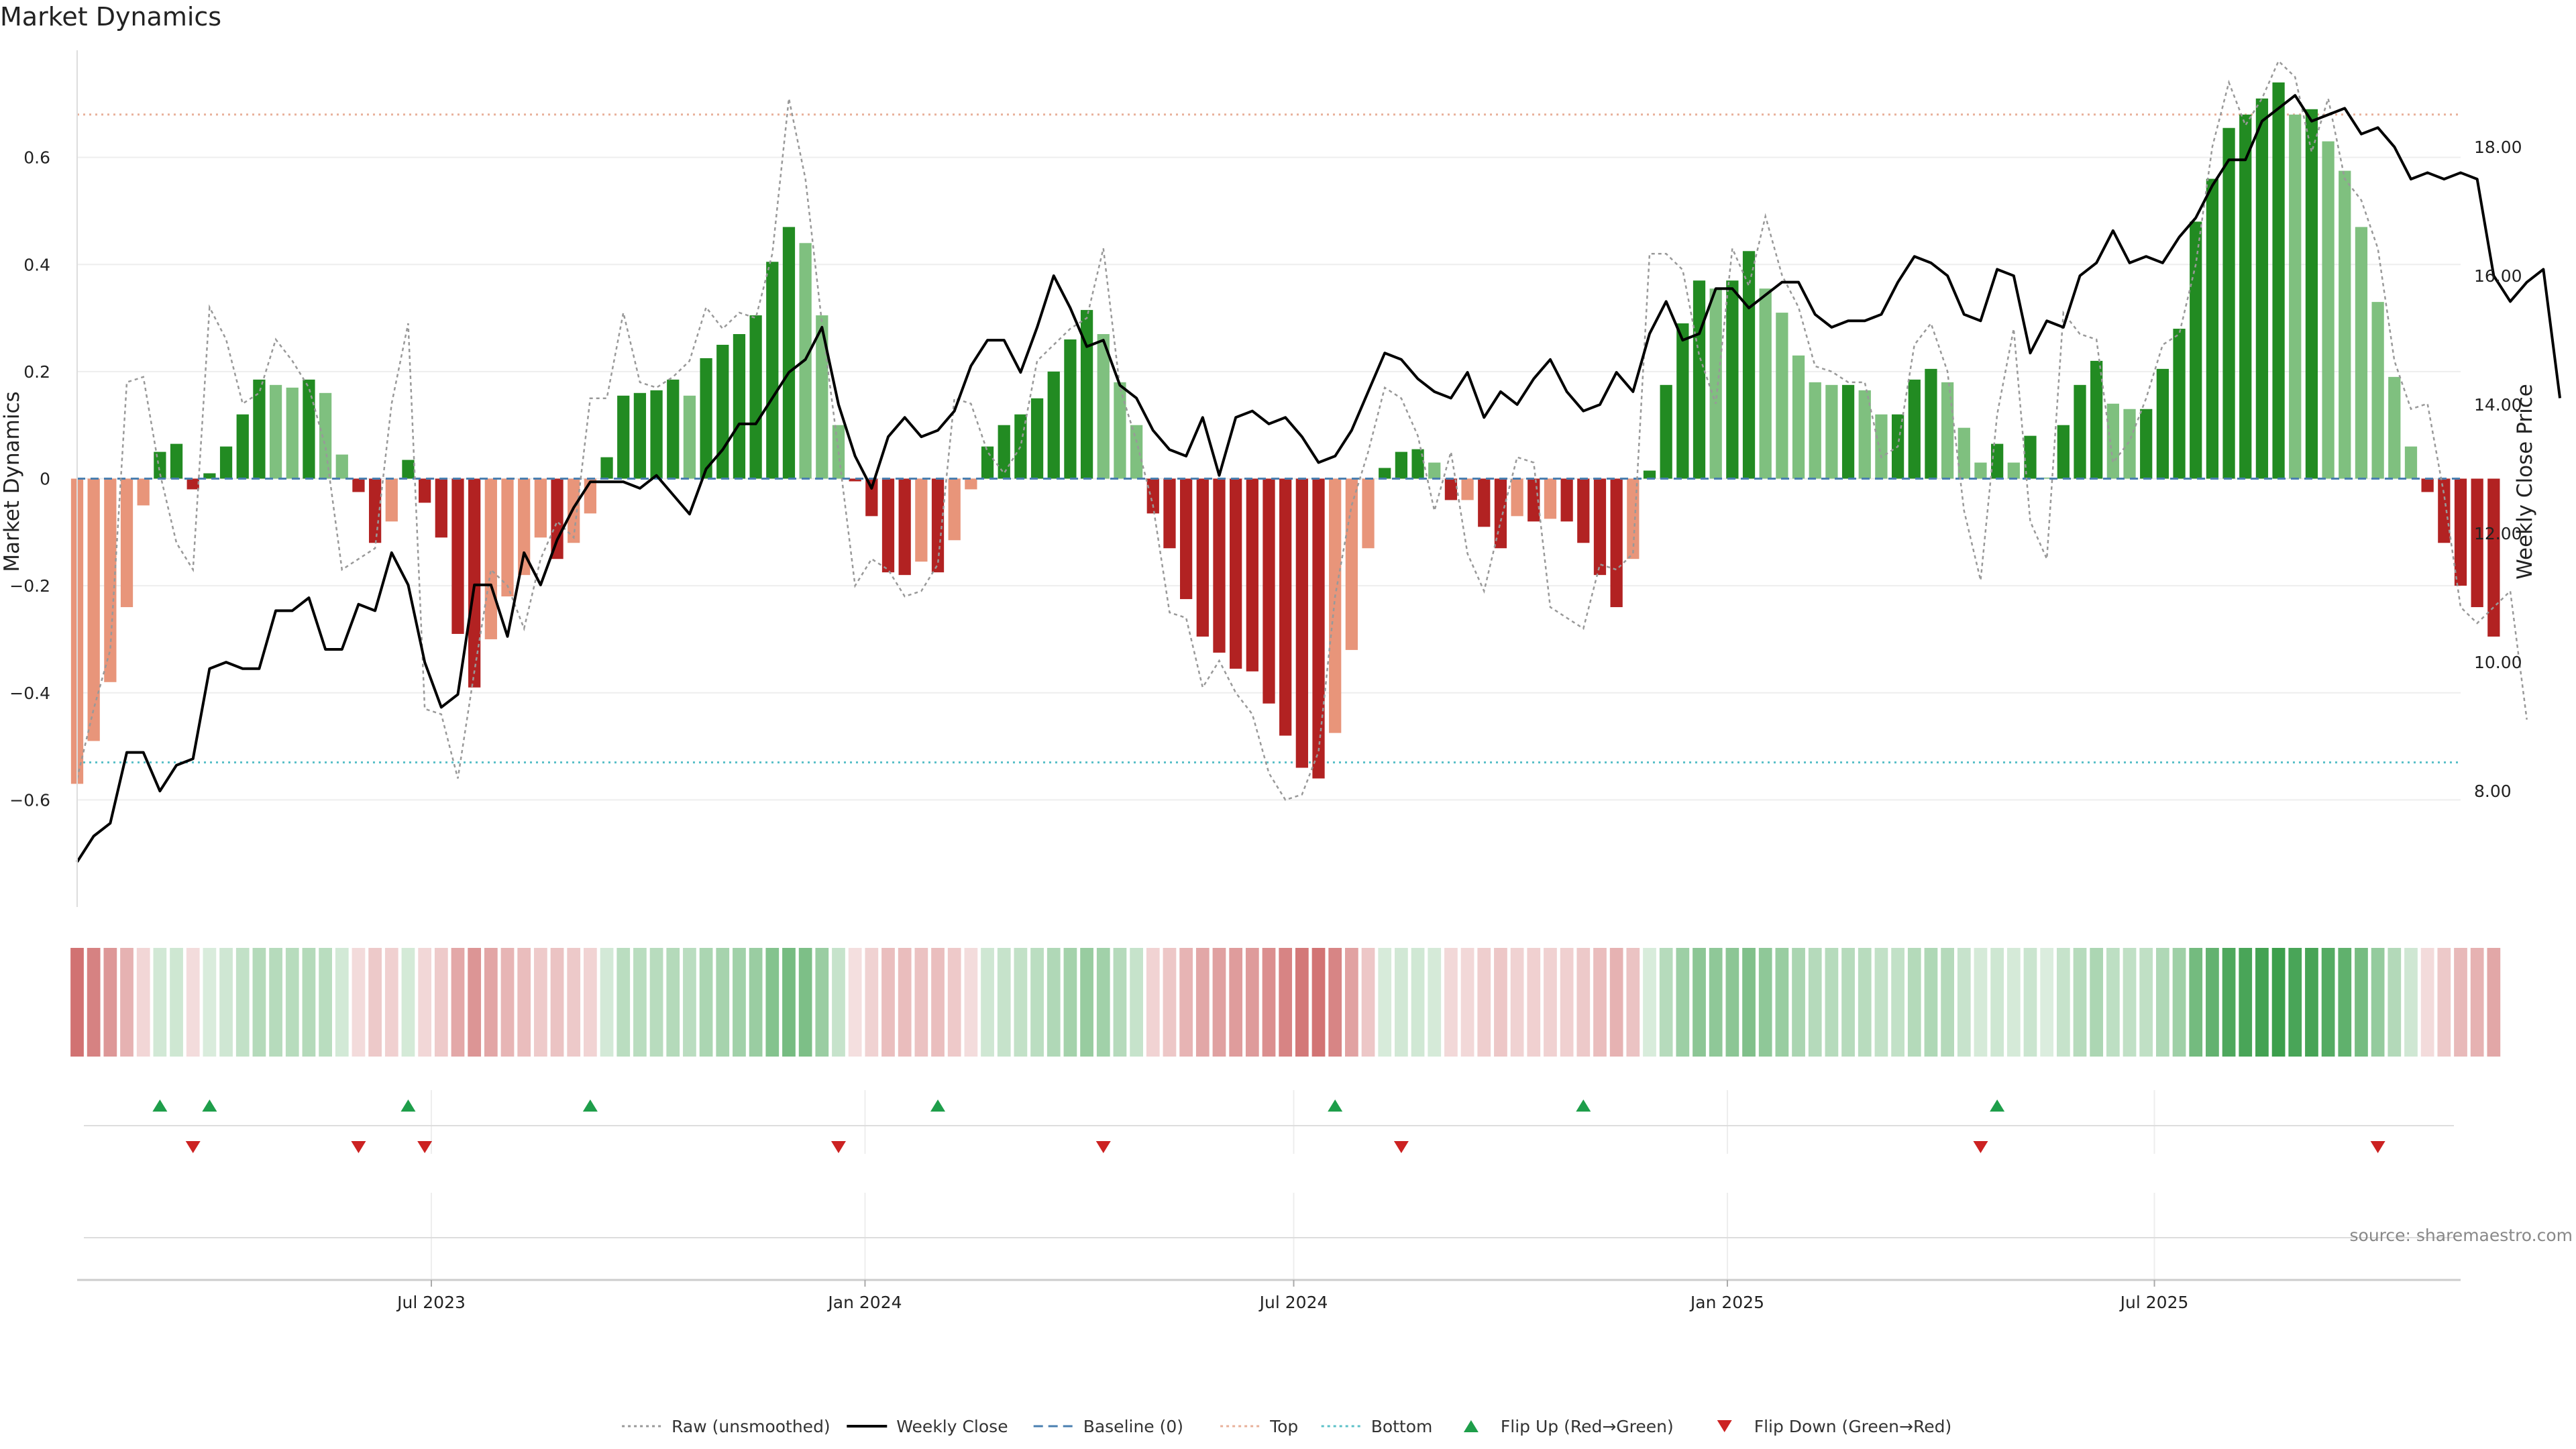  What do you see at coordinates (2498, 276) in the screenshot?
I see `y-right-tick-label: 16.00` at bounding box center [2498, 276].